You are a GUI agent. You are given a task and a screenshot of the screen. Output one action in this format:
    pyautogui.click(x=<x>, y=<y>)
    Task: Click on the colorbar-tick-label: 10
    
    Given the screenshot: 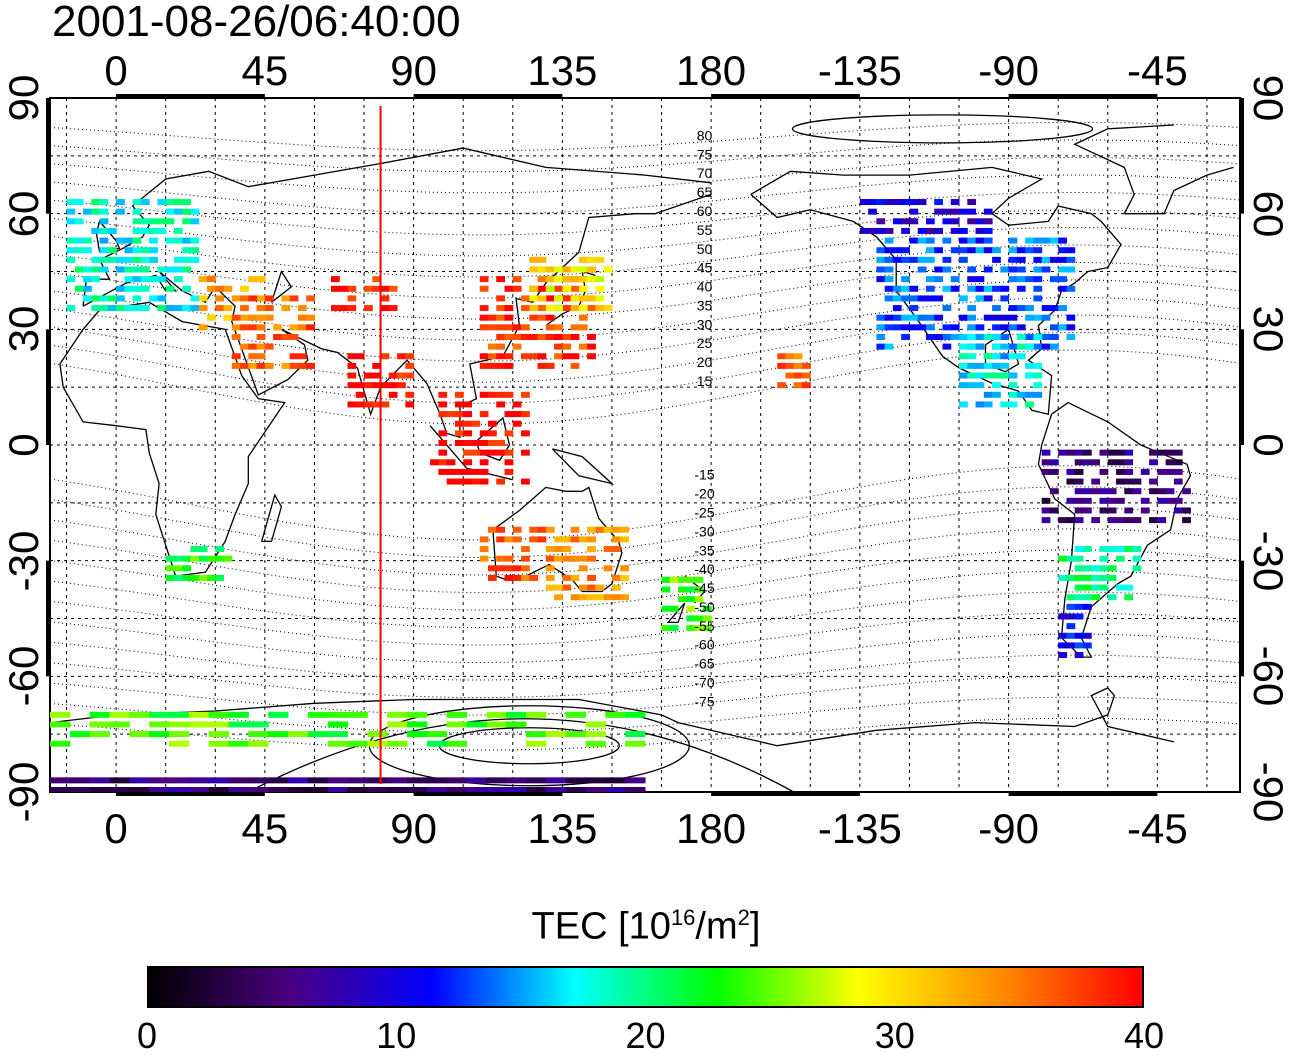 What is the action you would take?
    pyautogui.click(x=396, y=1035)
    